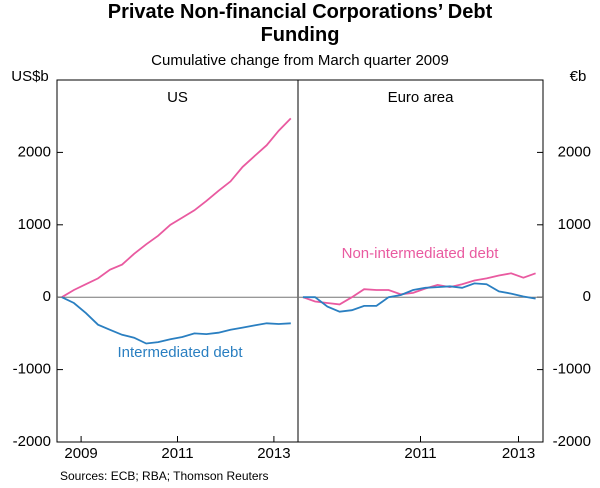 This screenshot has height=488, width=600. What do you see at coordinates (421, 97) in the screenshot?
I see `panel-title: Euro area` at bounding box center [421, 97].